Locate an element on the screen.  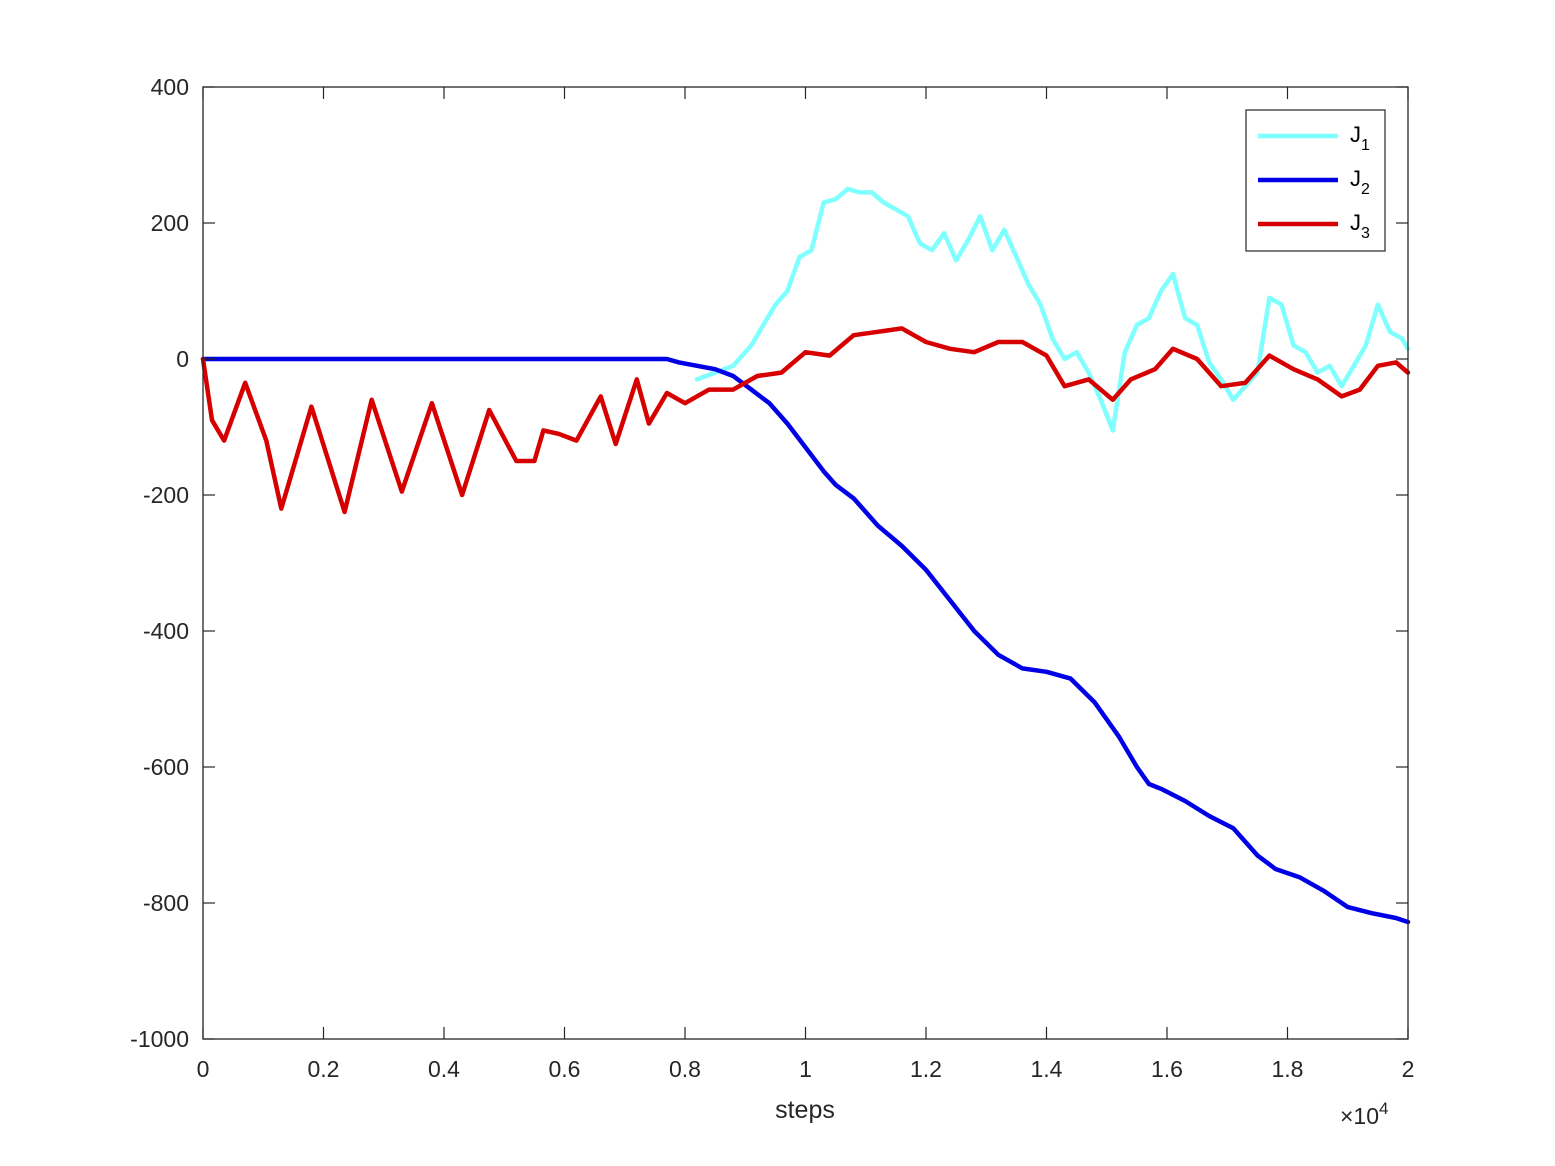
y-tick-label: -200 is located at coordinates (166, 495).